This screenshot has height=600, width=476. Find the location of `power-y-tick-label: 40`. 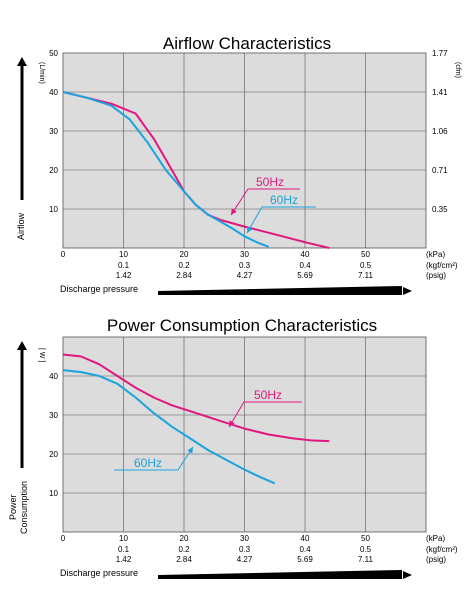

power-y-tick-label: 40 is located at coordinates (53, 376).